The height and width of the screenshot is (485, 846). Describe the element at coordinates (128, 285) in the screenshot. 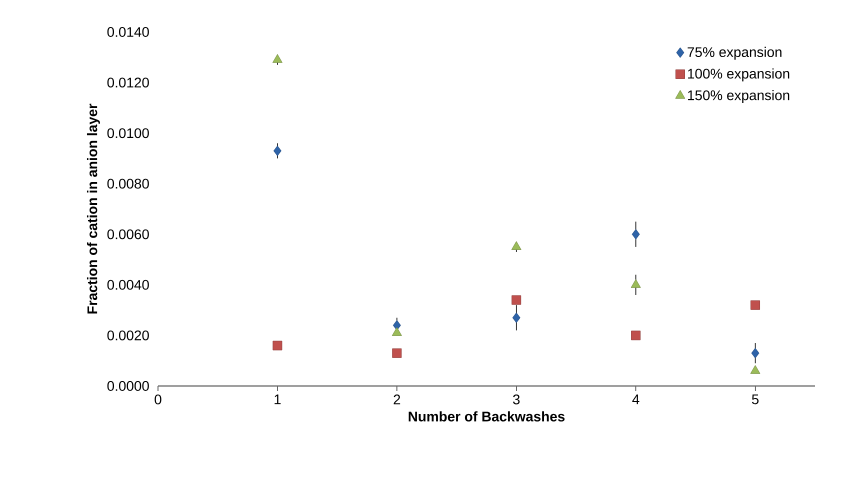

I see `y-tick-label: 0.0040` at that location.